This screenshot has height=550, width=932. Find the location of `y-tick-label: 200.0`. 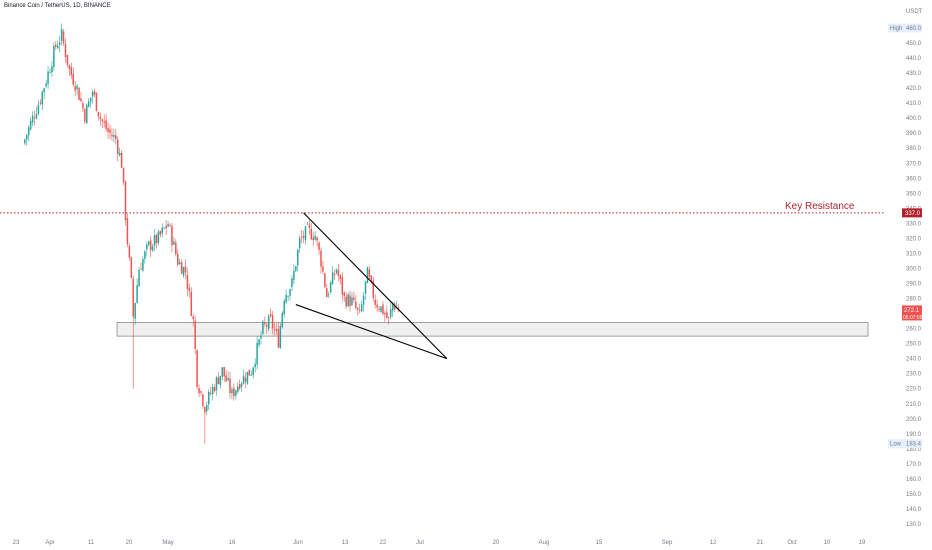

y-tick-label: 200.0 is located at coordinates (914, 420).